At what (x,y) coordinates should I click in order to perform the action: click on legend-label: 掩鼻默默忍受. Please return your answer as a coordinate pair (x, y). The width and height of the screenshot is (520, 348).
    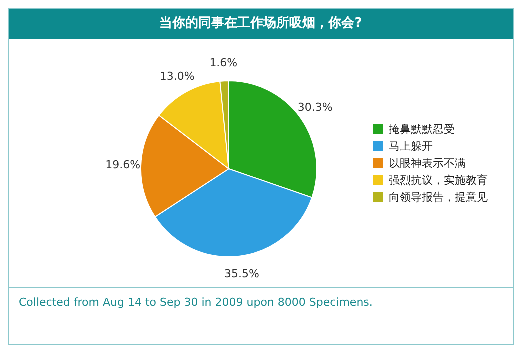
    Looking at the image, I should click on (422, 130).